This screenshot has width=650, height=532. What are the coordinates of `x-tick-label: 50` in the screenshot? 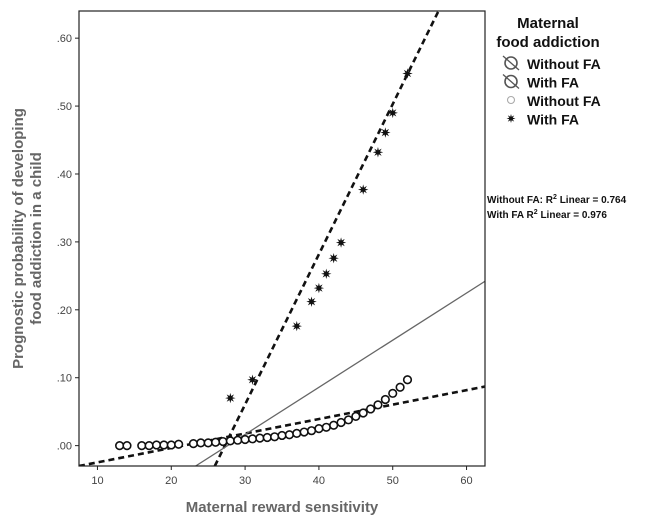 It's located at (393, 481).